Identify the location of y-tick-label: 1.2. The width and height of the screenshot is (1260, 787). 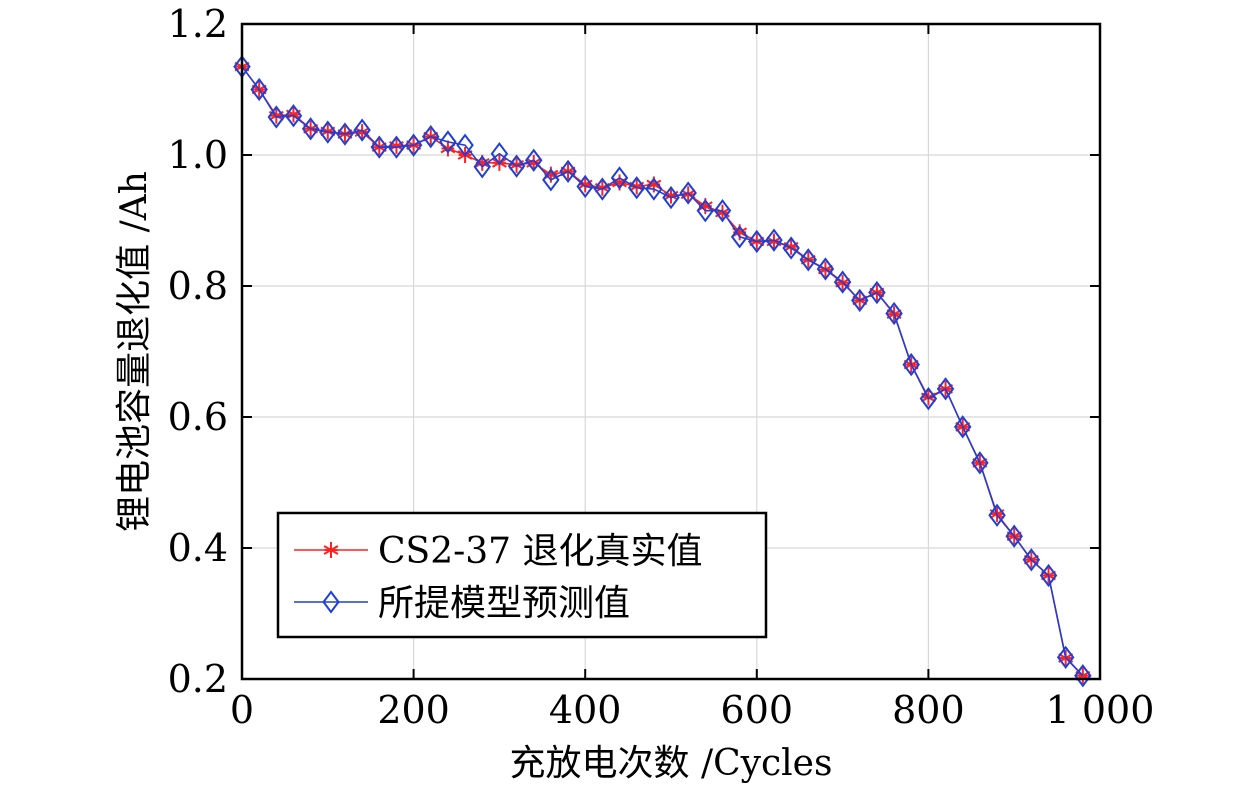
(198, 24).